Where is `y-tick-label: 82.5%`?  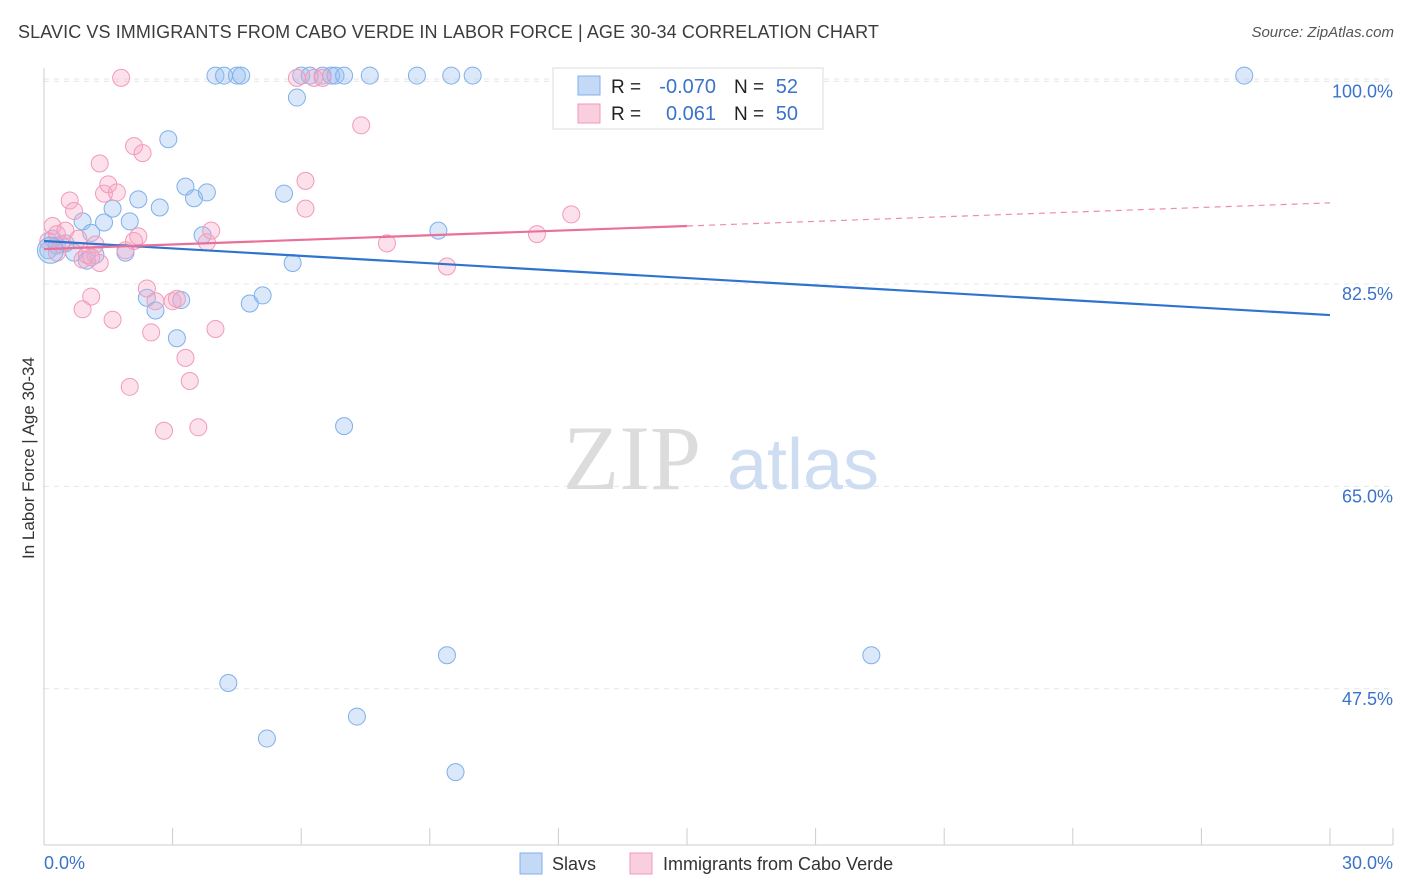
y-tick-label: 82.5% is located at coordinates (1367, 294).